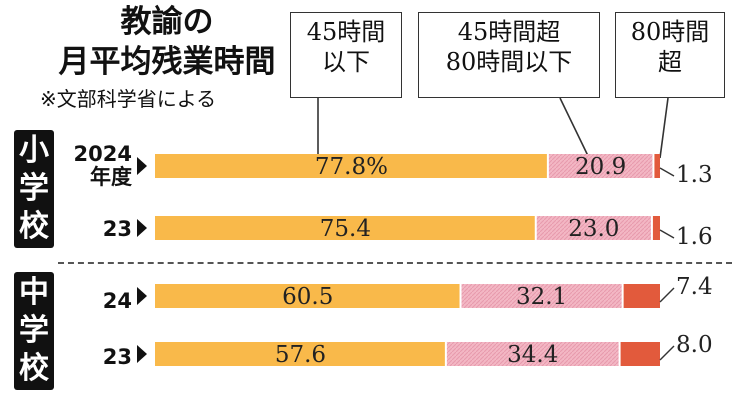  Describe the element at coordinates (167, 22) in the screenshot. I see `chart-title-line-1: 教諭の` at that location.